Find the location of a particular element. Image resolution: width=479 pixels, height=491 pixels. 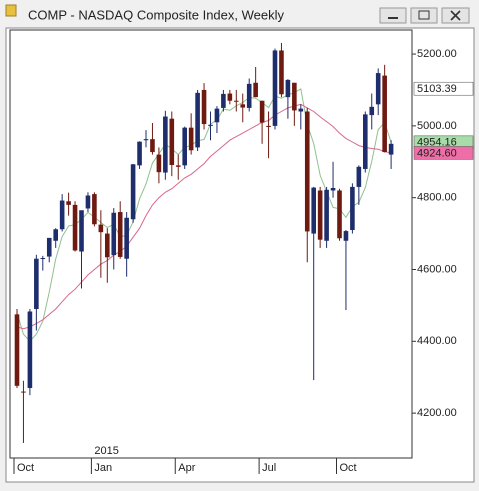

x-tick-label: Jul is located at coordinates (269, 468).